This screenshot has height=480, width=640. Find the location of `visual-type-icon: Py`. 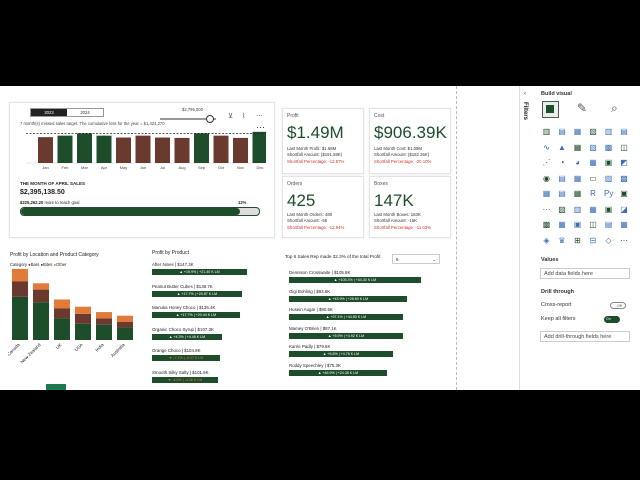

visual-type-icon: Py is located at coordinates (609, 193).